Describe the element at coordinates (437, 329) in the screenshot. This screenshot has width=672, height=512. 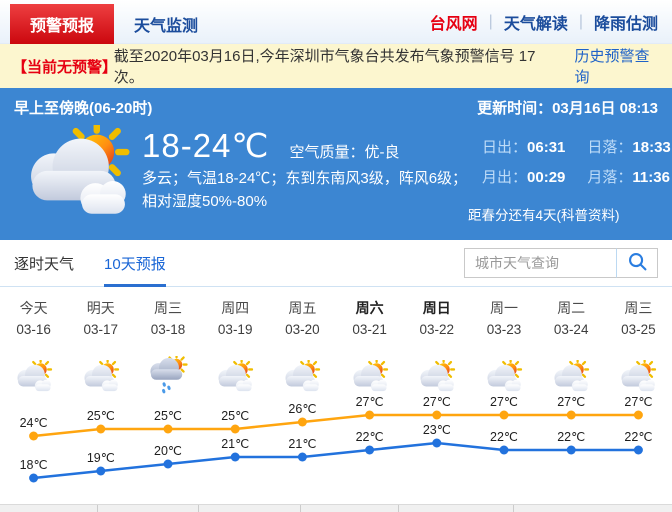
I see `day-date: 03-22` at that location.